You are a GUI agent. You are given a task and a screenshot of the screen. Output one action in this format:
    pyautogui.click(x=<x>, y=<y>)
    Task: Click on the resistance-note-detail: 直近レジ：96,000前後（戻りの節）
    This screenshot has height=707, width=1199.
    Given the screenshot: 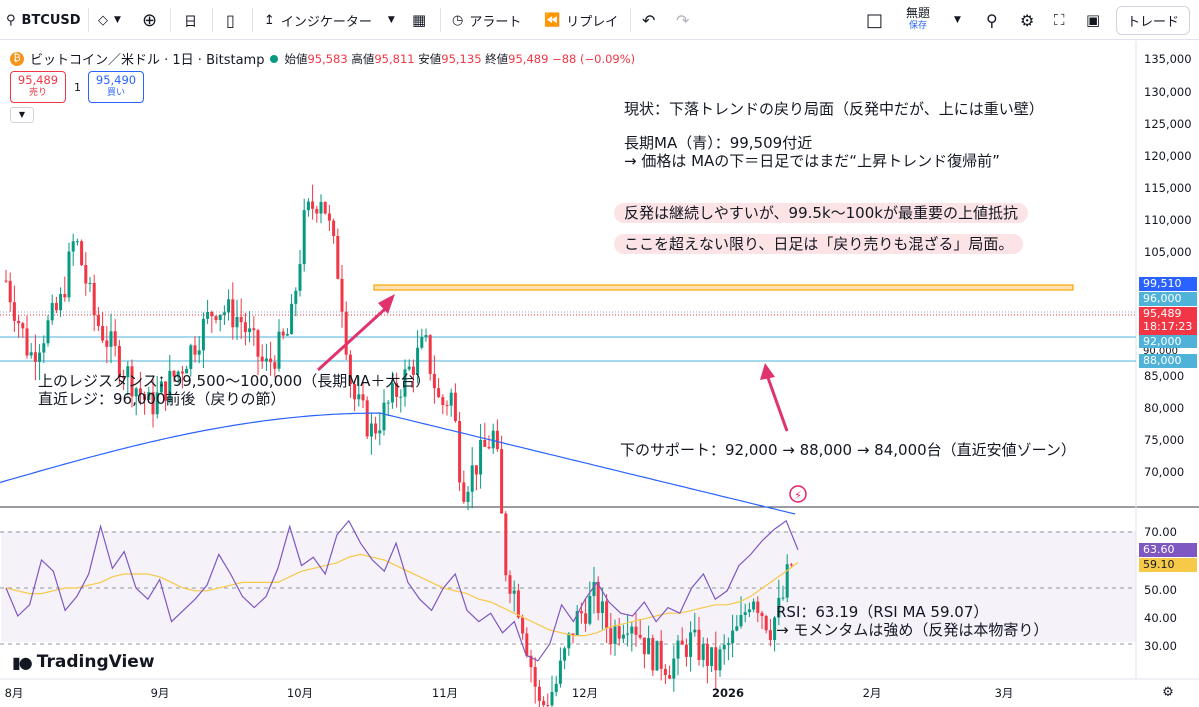 What is the action you would take?
    pyautogui.click(x=162, y=399)
    